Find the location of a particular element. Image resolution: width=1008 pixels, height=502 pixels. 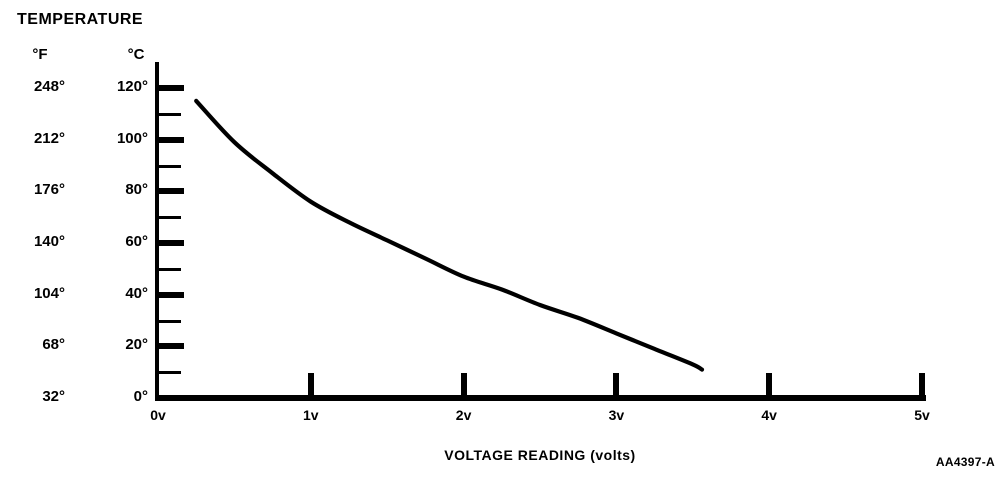

y-axis-label-fahrenheit: 32° is located at coordinates (53, 396).